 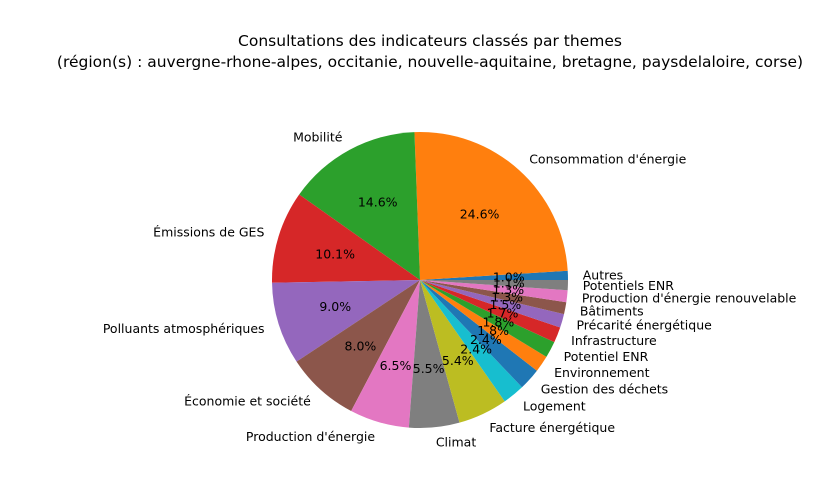 What do you see at coordinates (602, 372) in the screenshot?
I see `category-label-environnement: Environnement` at bounding box center [602, 372].